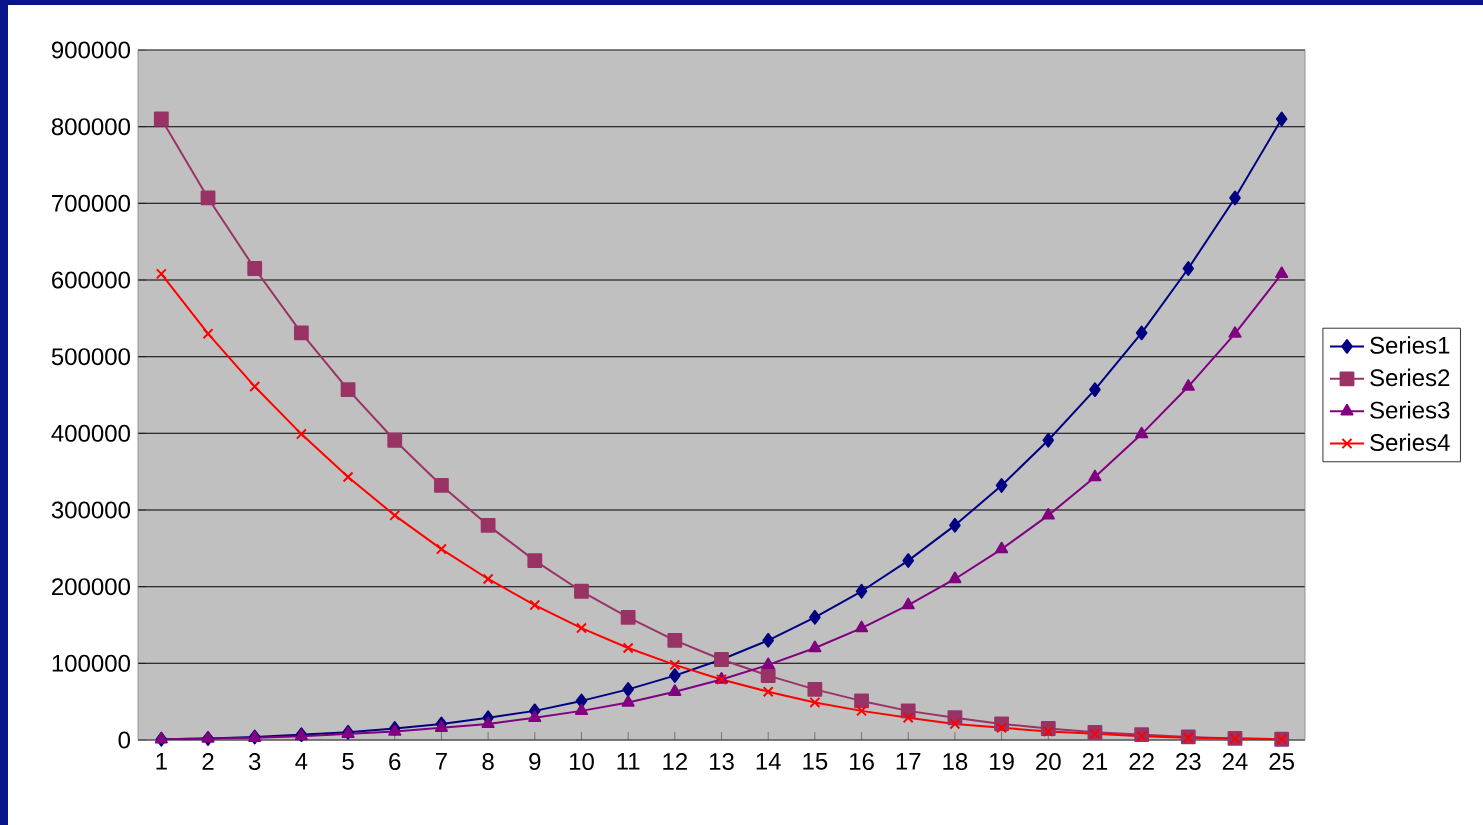  Describe the element at coordinates (90, 510) in the screenshot. I see `y-tick-label: 300000` at that location.